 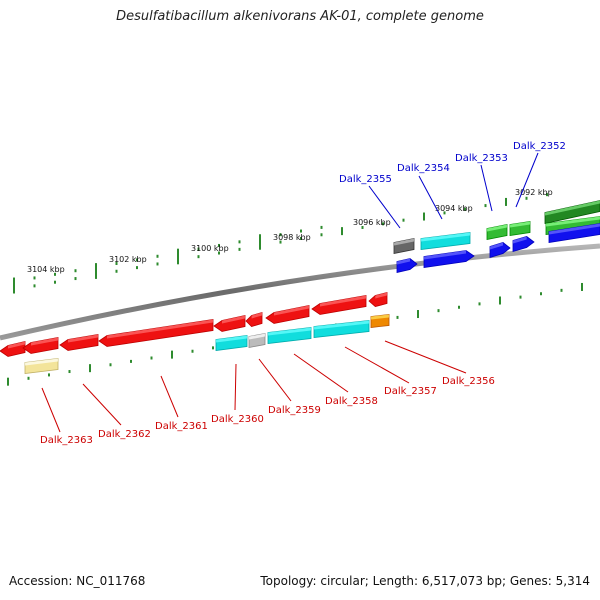 I want to click on gene-label-dalk-2354: Dalk_2354, so click(x=423, y=168).